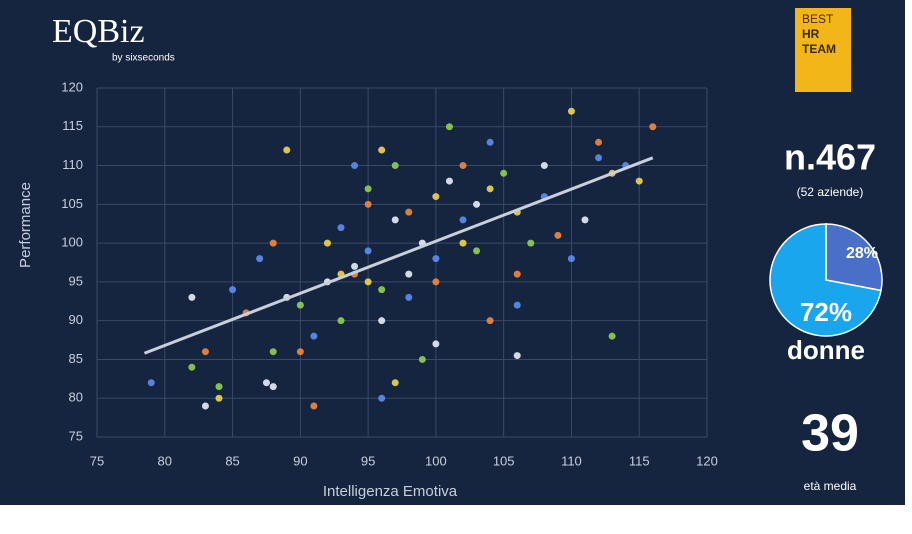 The height and width of the screenshot is (534, 912). What do you see at coordinates (436, 460) in the screenshot?
I see `x-tick-label: 100` at bounding box center [436, 460].